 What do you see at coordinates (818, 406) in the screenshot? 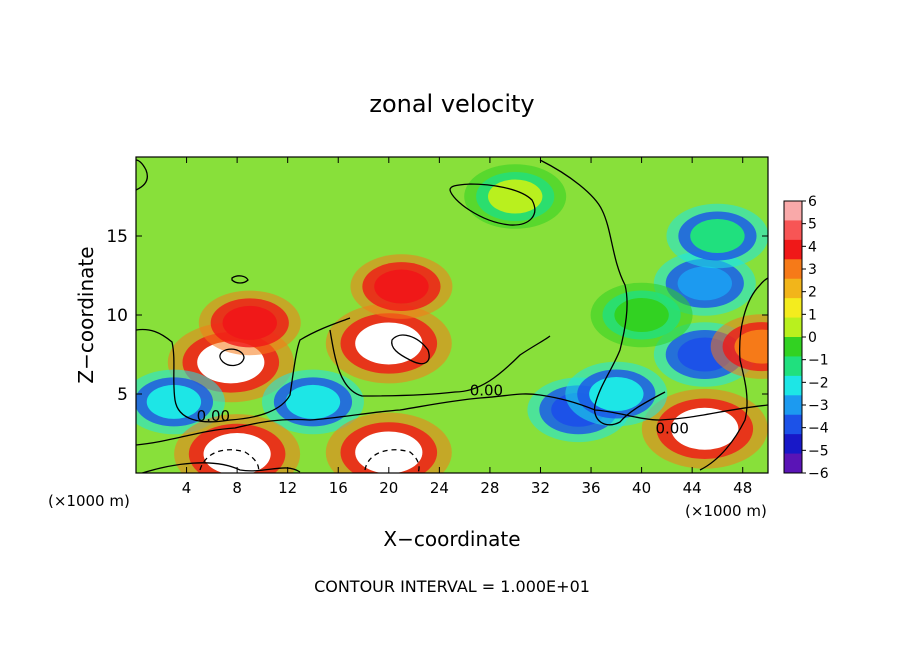
I see `colorbar-tick-label: −3` at bounding box center [818, 406].